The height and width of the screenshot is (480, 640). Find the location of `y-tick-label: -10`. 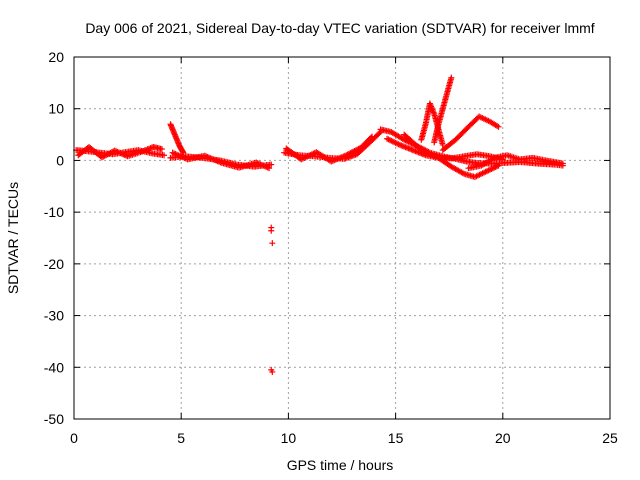

y-tick-label: -10 is located at coordinates (54, 212).